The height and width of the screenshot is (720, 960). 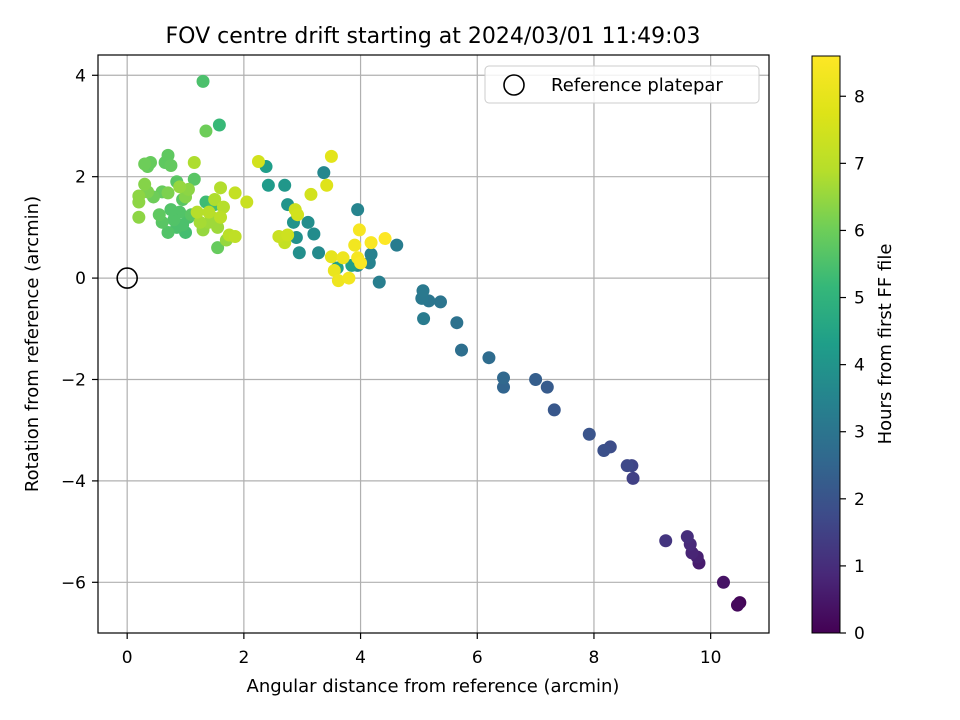 I want to click on reference-platepar-marker, so click(x=127, y=278).